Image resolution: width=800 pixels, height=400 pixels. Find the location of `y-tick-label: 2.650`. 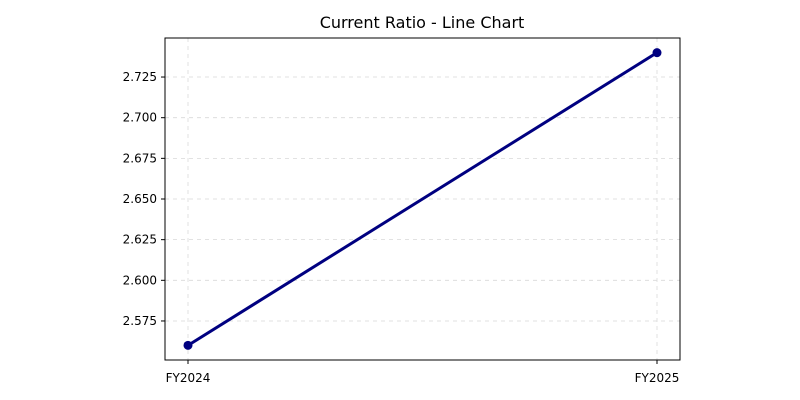

y-tick-label: 2.650 is located at coordinates (140, 199).